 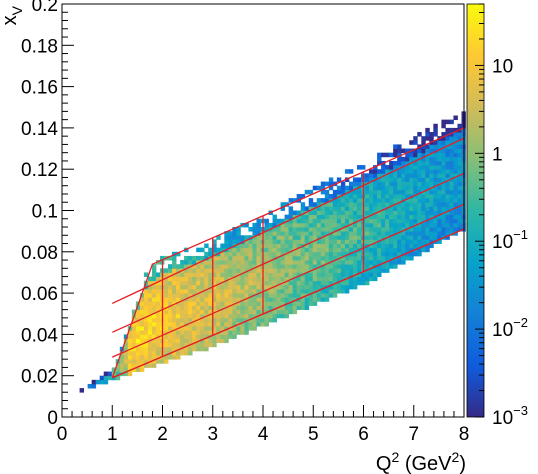 I want to click on y-tick-label: 0.18, so click(x=39, y=46).